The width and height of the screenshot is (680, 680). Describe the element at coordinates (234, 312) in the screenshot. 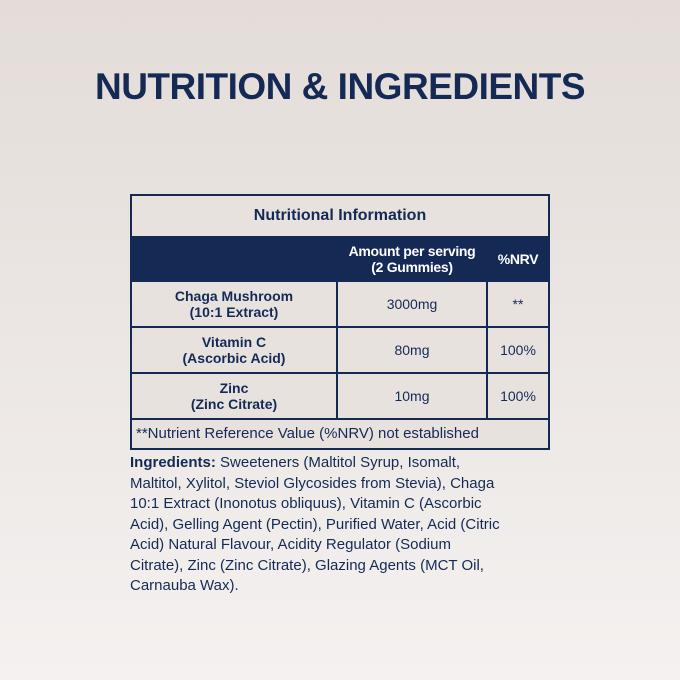

I see `nutrient-sub: (10:1 Extract)` at that location.